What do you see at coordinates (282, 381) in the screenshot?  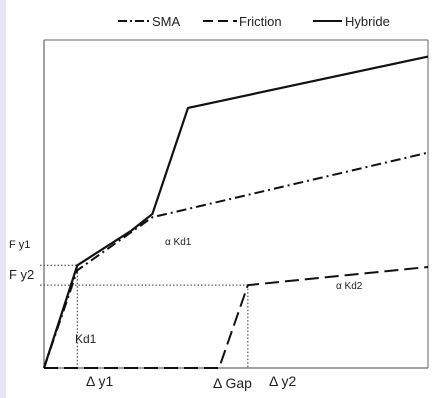 I see `label-delta-y2: Δ y2` at bounding box center [282, 381].